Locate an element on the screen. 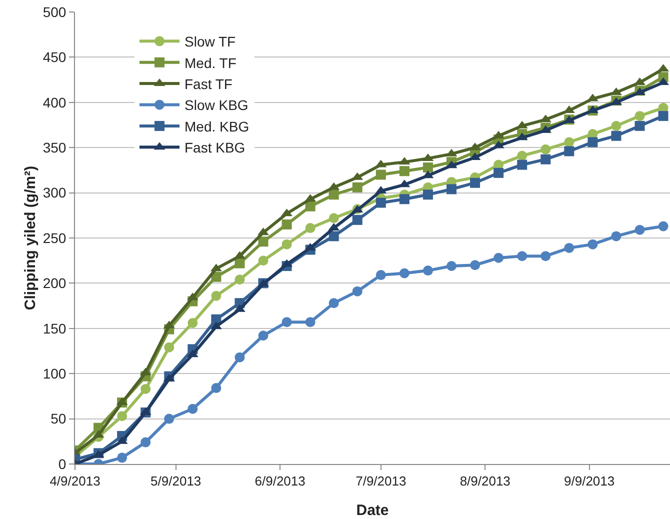 The height and width of the screenshot is (519, 670). x-tick-label: 7/9/2013 is located at coordinates (381, 481).